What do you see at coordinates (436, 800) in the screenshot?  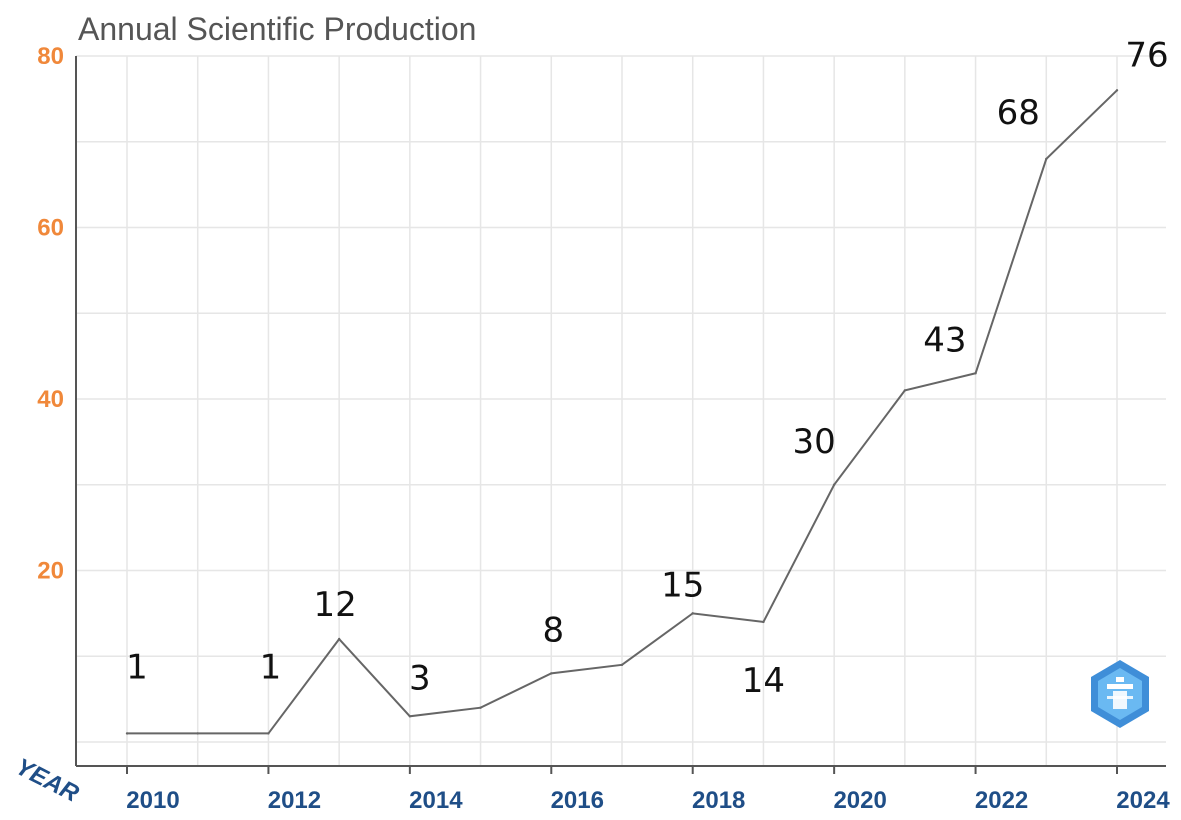 I see `x-tick-label: 2014` at bounding box center [436, 800].